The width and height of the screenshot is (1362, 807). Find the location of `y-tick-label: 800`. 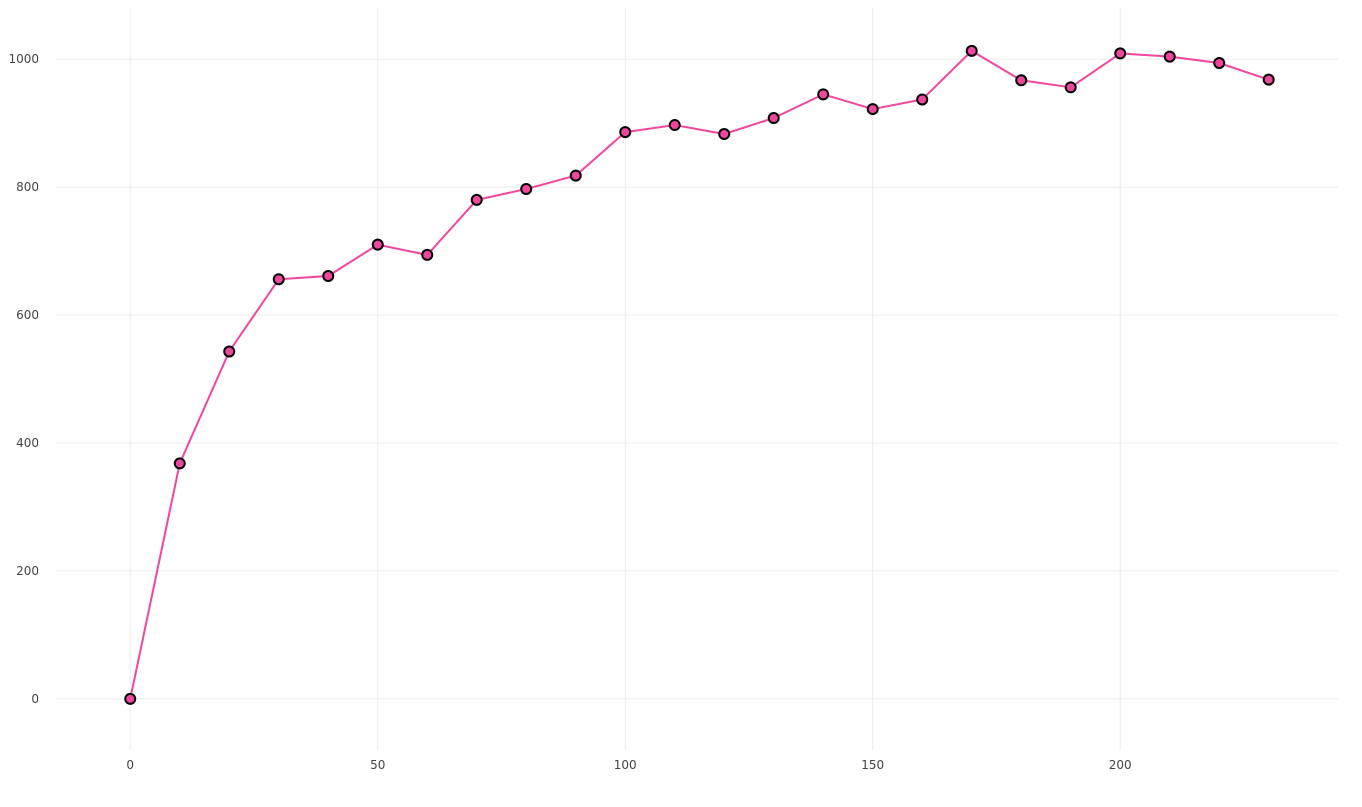

y-tick-label: 800 is located at coordinates (27, 187).